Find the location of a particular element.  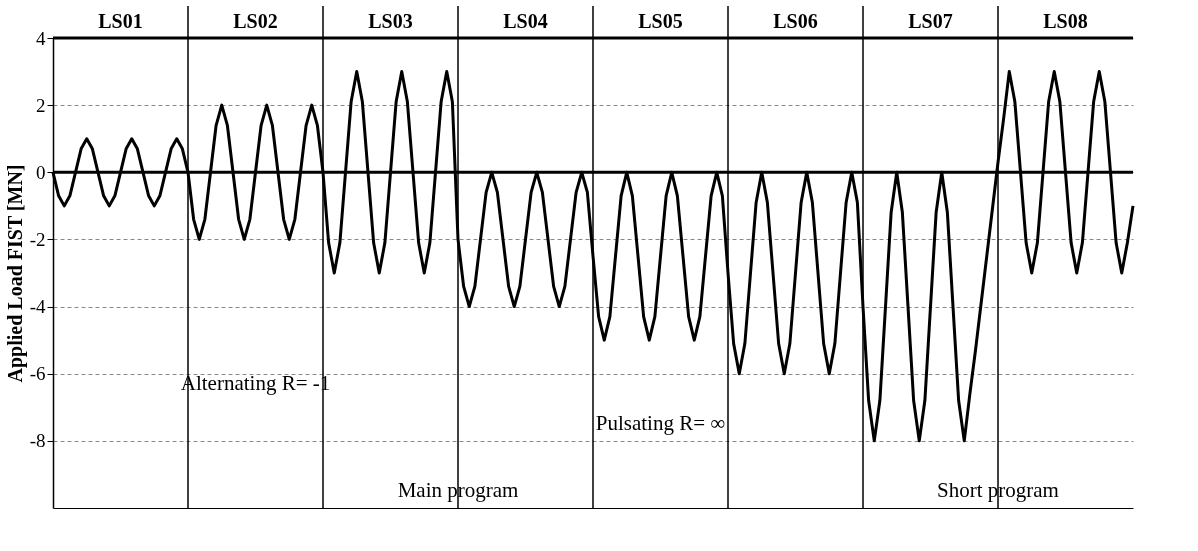

text: LS08 is located at coordinates (1065, 21).